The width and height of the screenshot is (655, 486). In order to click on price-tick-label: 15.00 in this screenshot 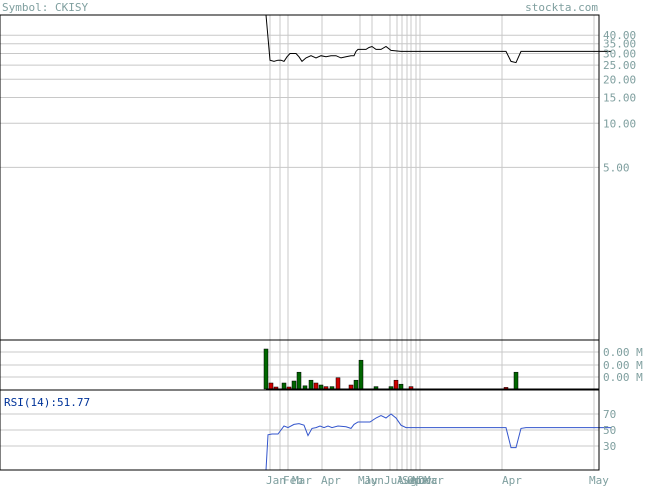, I will do `click(619, 98)`.